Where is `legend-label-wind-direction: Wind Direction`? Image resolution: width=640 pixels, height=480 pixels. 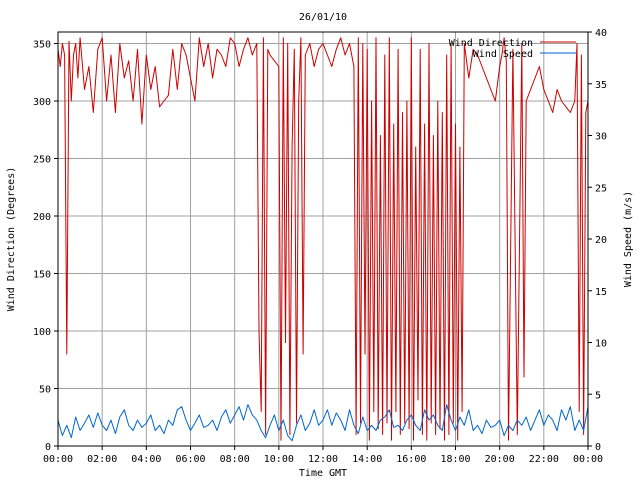
legend-label-wind-direction: Wind Direction is located at coordinates (491, 43).